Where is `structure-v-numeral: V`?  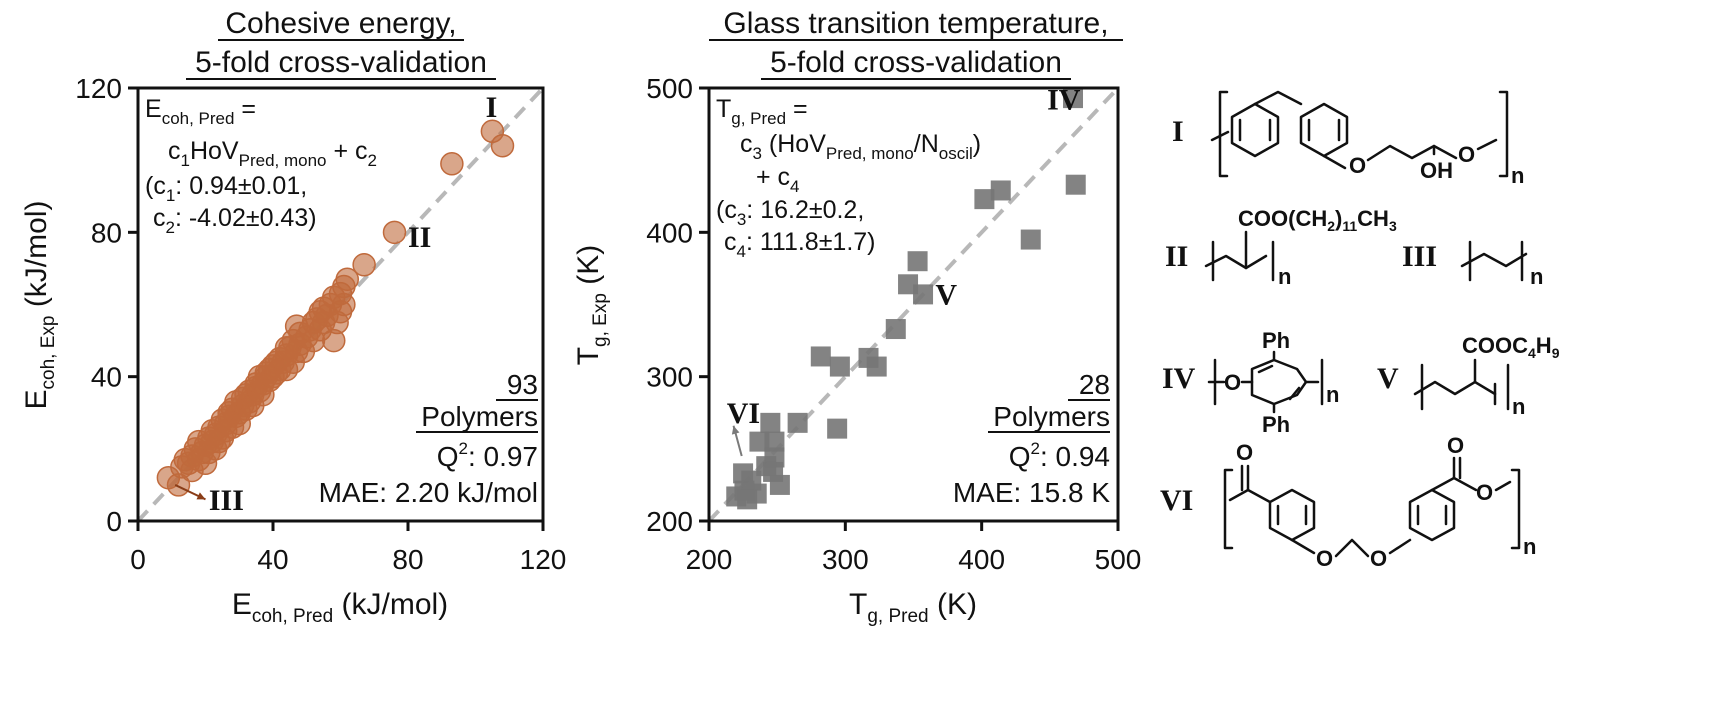 structure-v-numeral: V is located at coordinates (1388, 378).